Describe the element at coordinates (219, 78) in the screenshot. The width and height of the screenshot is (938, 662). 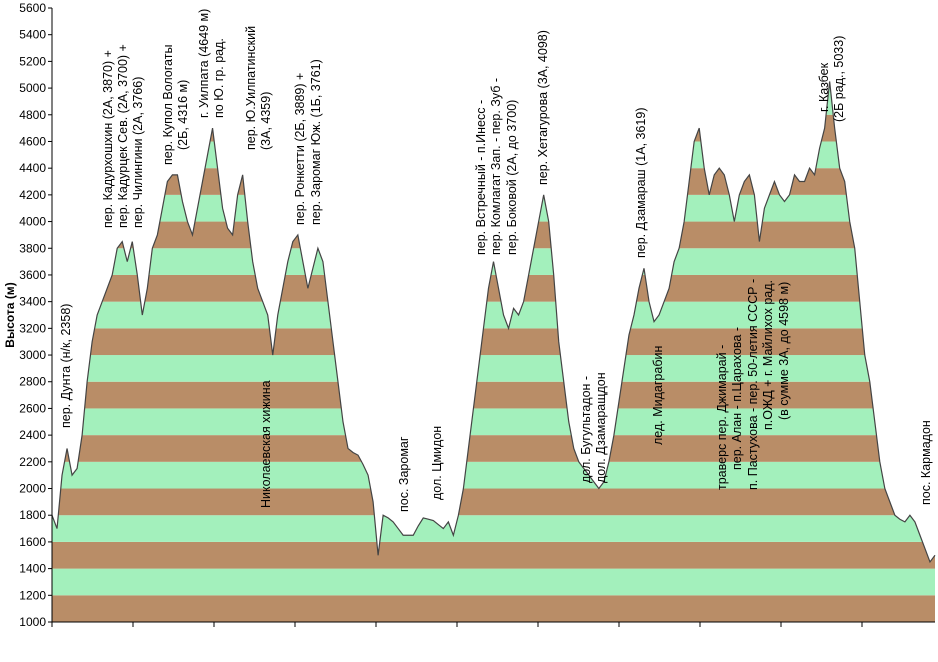
I see `annotation: по Ю. гр. рад.` at that location.